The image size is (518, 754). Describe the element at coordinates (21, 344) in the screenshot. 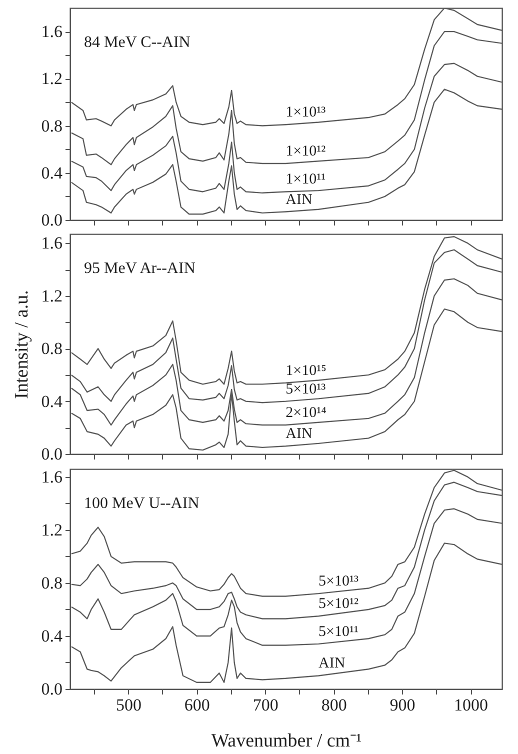

I see `y-axis-title: Intensity / a.u.` at that location.